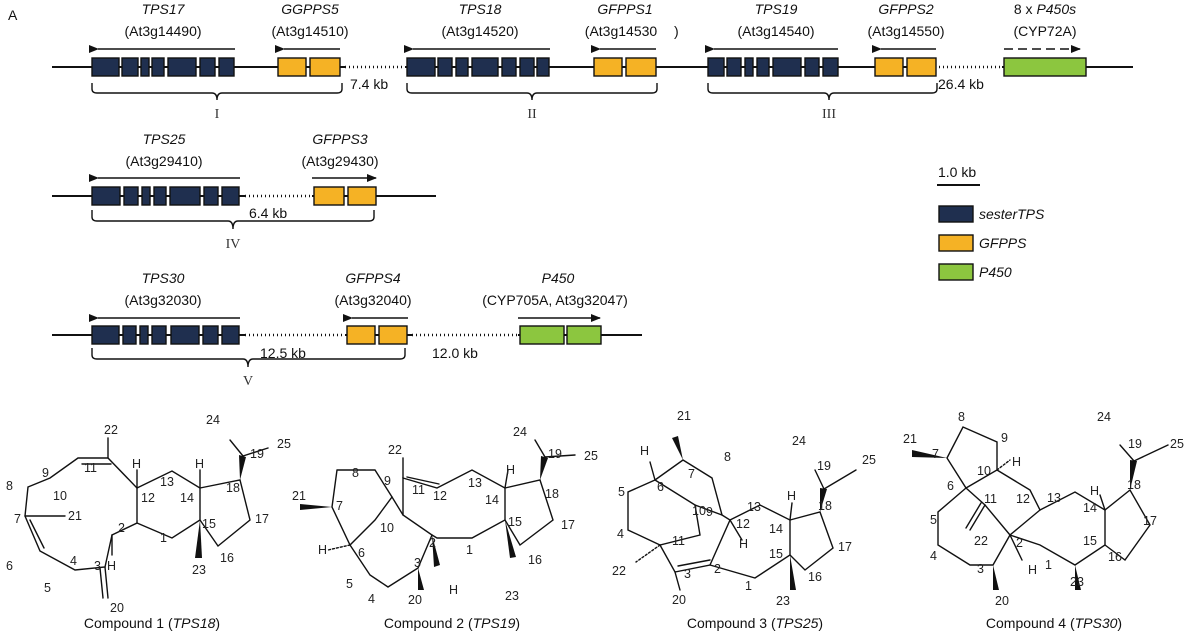 Image resolution: width=1193 pixels, height=641 pixels. What do you see at coordinates (783, 601) in the screenshot?
I see `c3-atom-23: 23` at bounding box center [783, 601].